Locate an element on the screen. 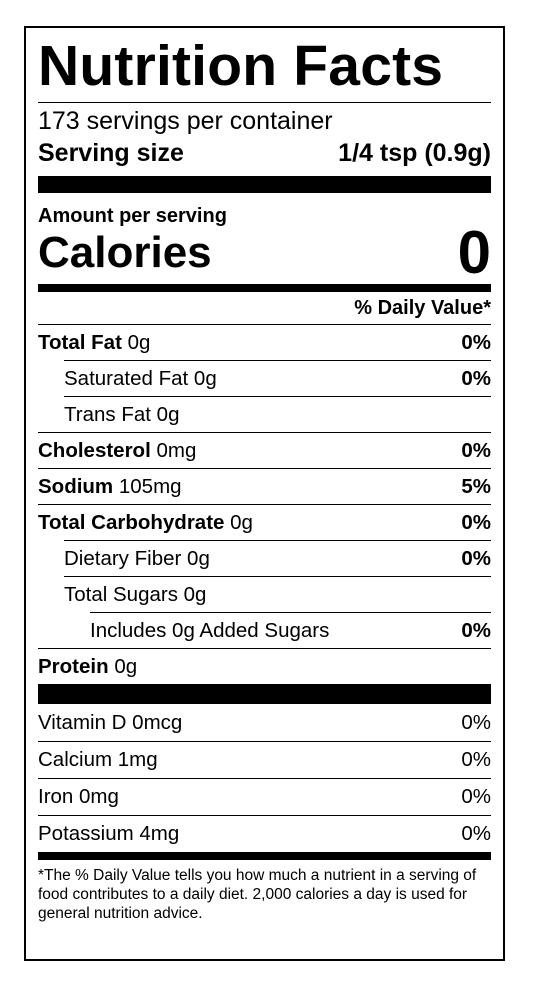 This screenshot has width=540, height=995. vitamin-row-potassium: Potassium 4mg 0% is located at coordinates (264, 833).